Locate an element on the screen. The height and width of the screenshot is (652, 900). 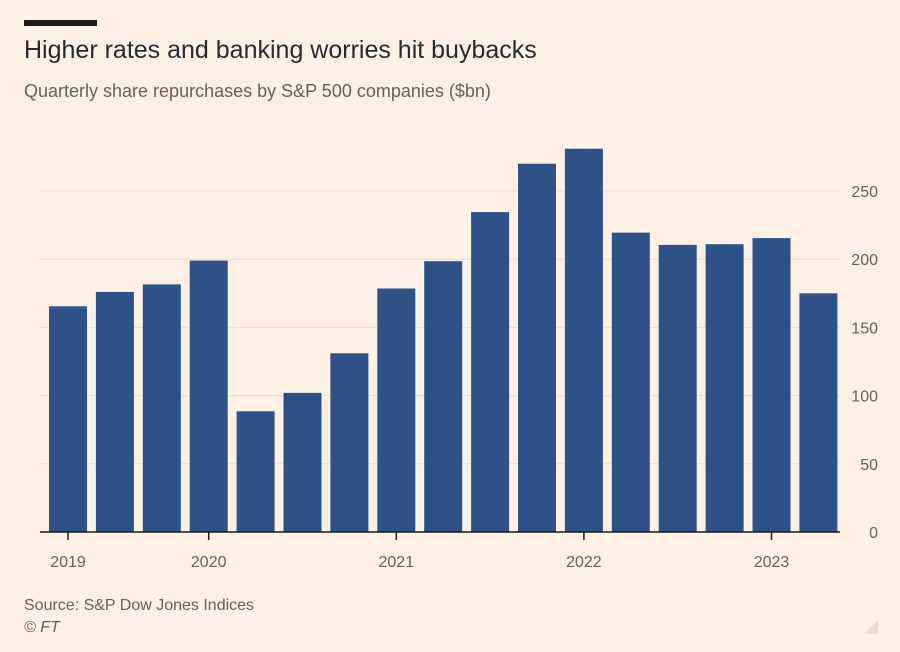
bar-2022-q2 is located at coordinates (677, 388).